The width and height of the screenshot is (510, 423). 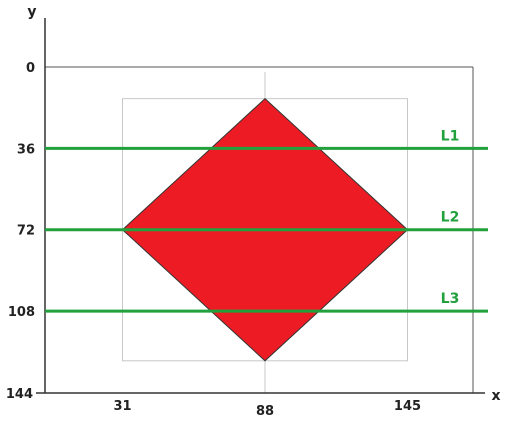 What do you see at coordinates (26, 231) in the screenshot?
I see `y-tick-label: 72` at bounding box center [26, 231].